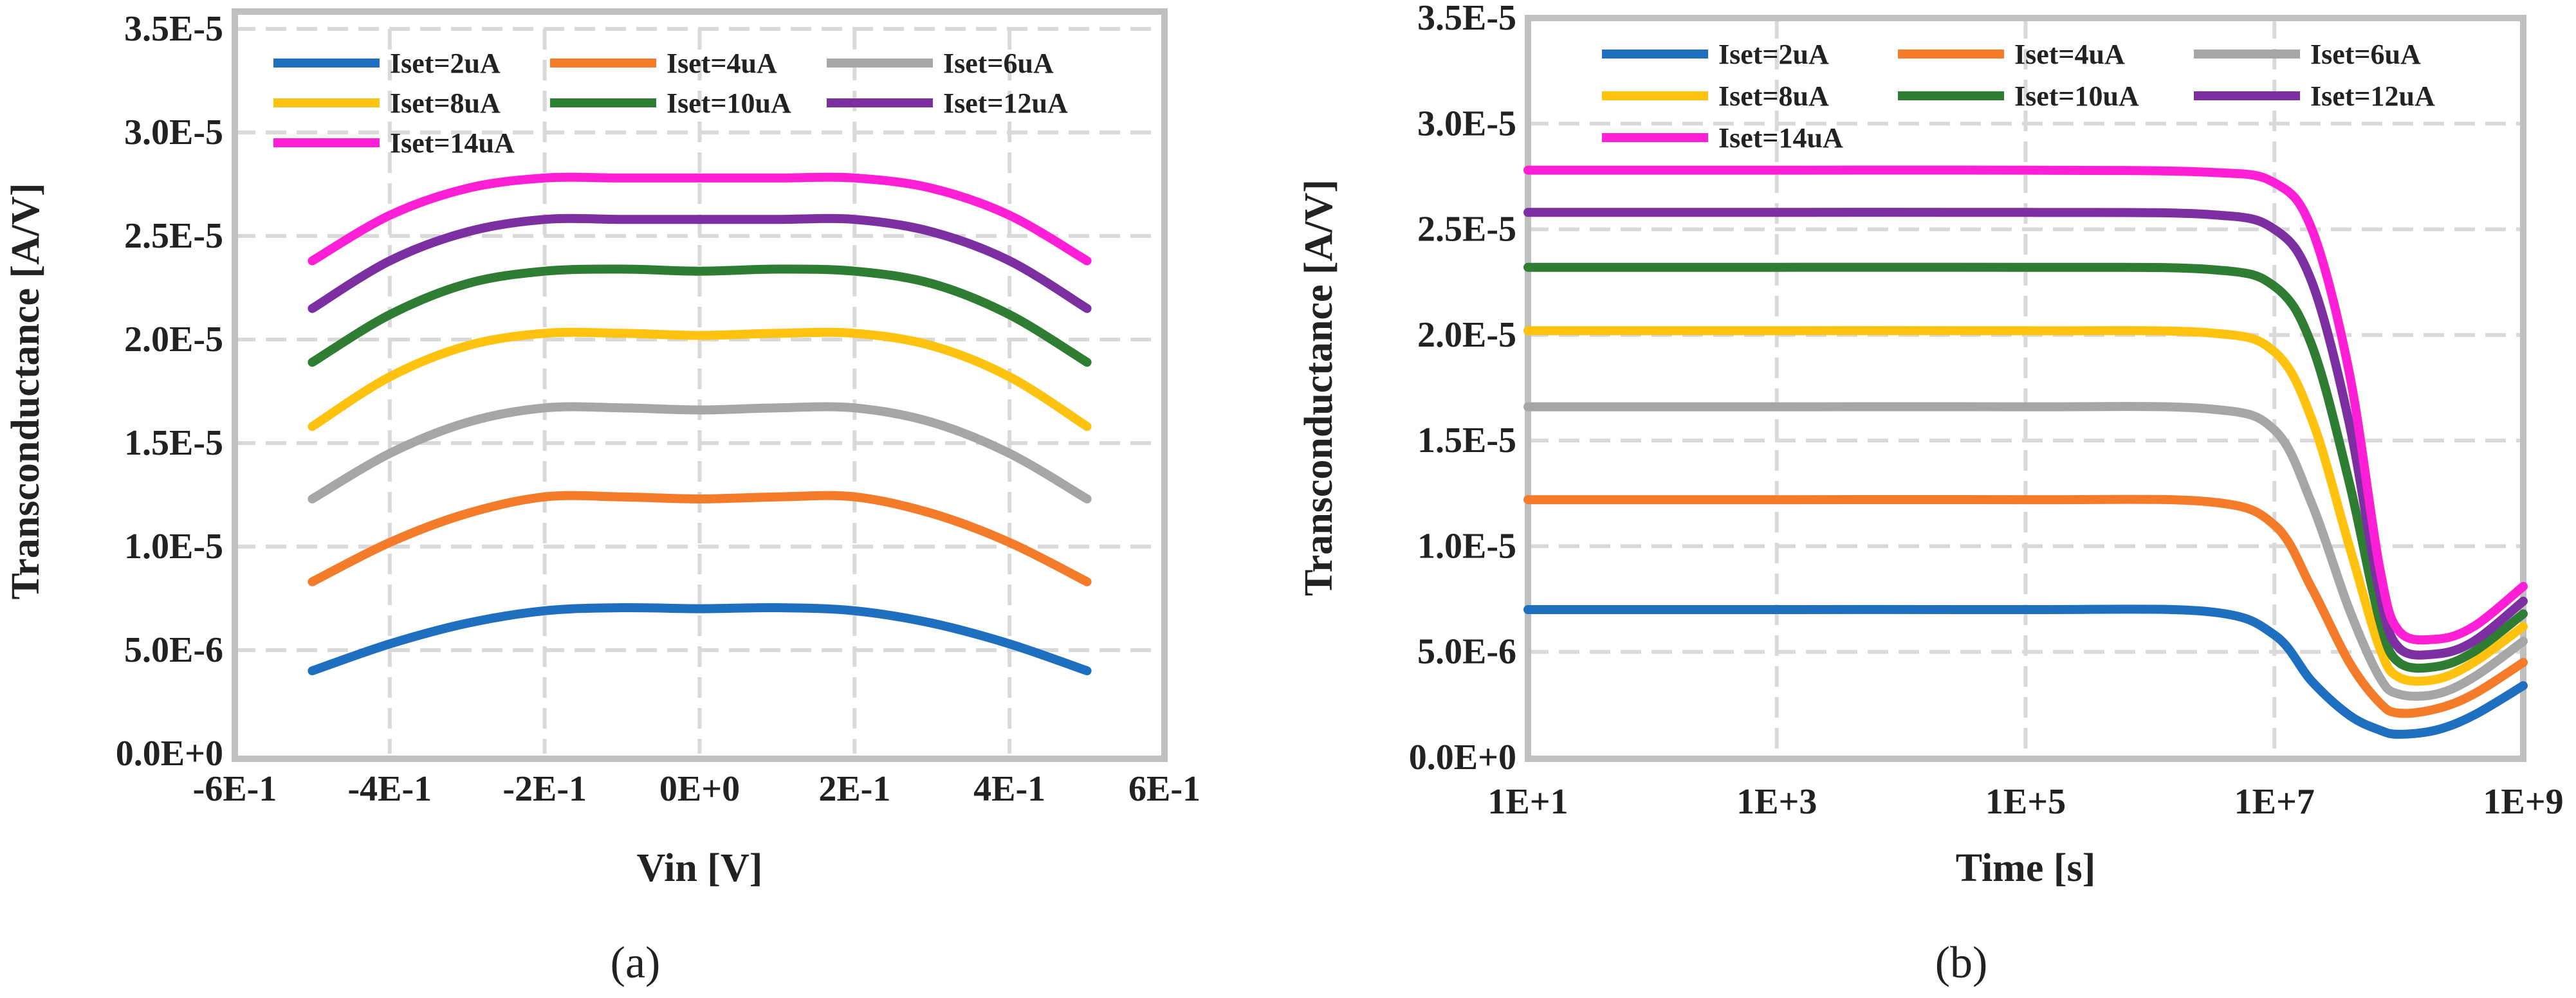  What do you see at coordinates (390, 789) in the screenshot?
I see `x-tick-label: -4E-1` at bounding box center [390, 789].